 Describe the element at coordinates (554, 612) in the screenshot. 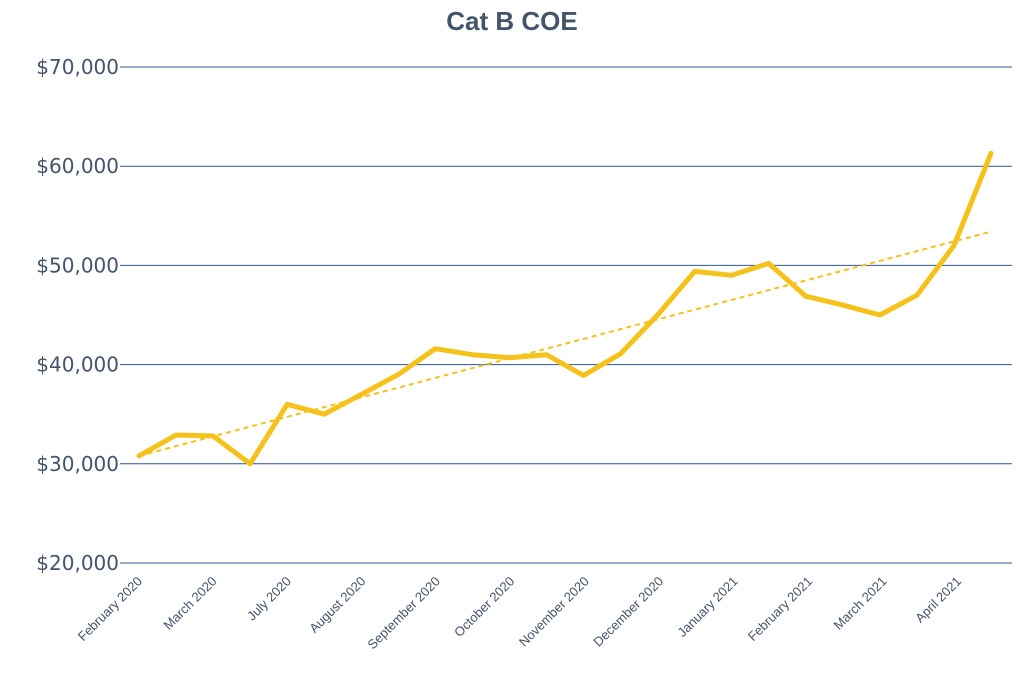

I see `x-tick-label: November 2020` at that location.